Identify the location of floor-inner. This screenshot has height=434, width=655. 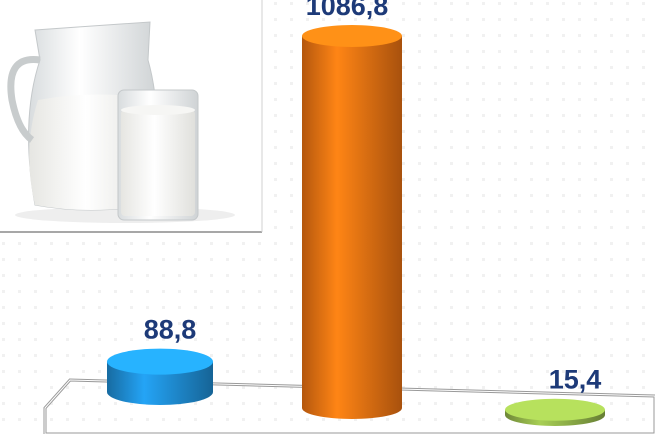
(349, 406).